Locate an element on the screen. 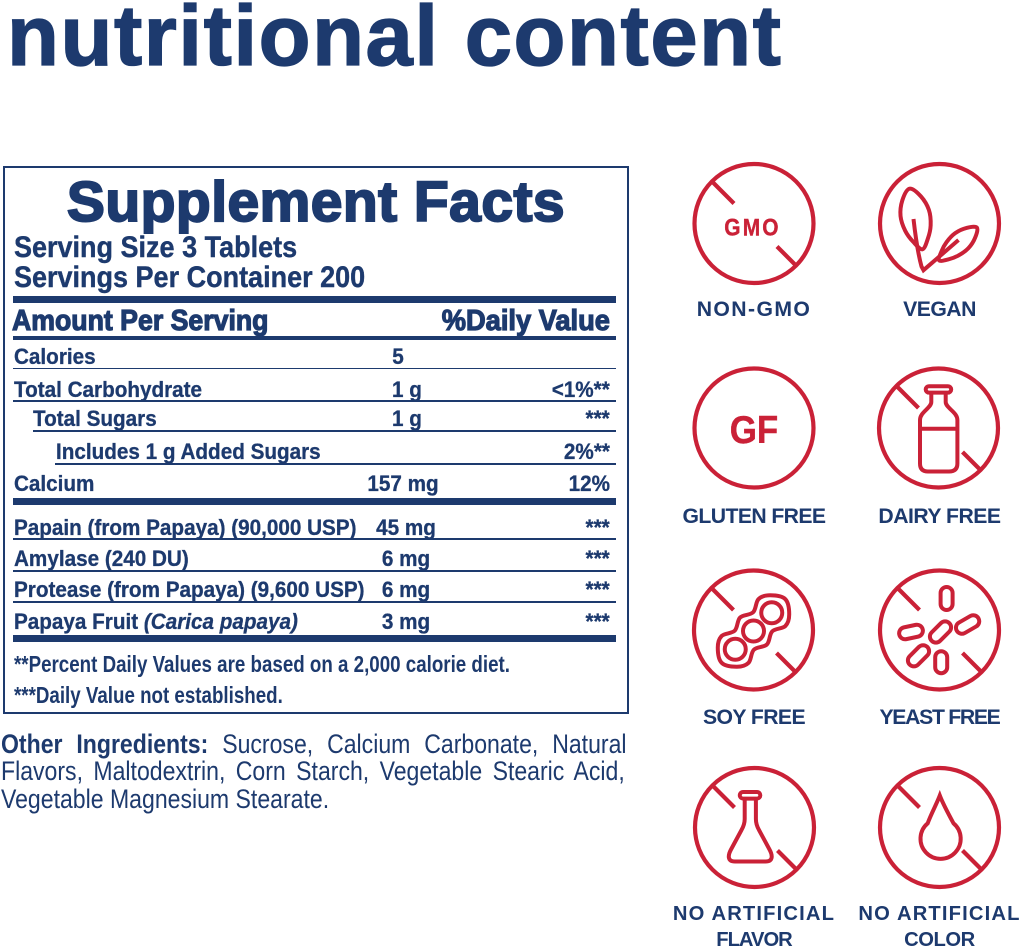 This screenshot has width=1024, height=948. svg-text: GF is located at coordinates (754, 430).